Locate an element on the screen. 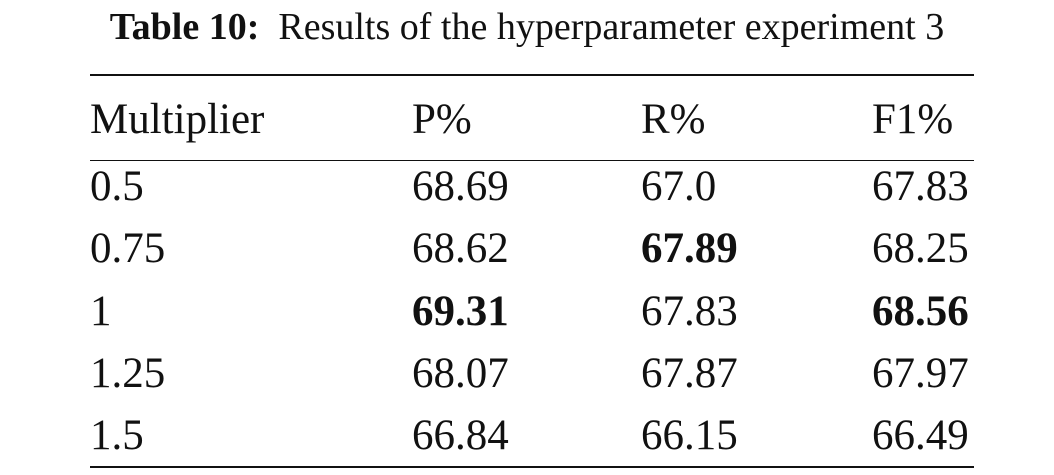 This screenshot has height=475, width=1054. header-recall: R% is located at coordinates (673, 119).